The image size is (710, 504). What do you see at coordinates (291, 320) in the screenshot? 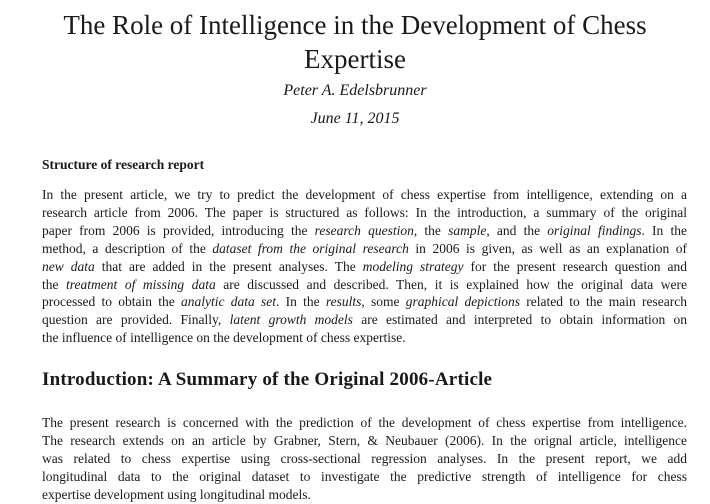
I see `emphasized-term: latent growth models` at bounding box center [291, 320].